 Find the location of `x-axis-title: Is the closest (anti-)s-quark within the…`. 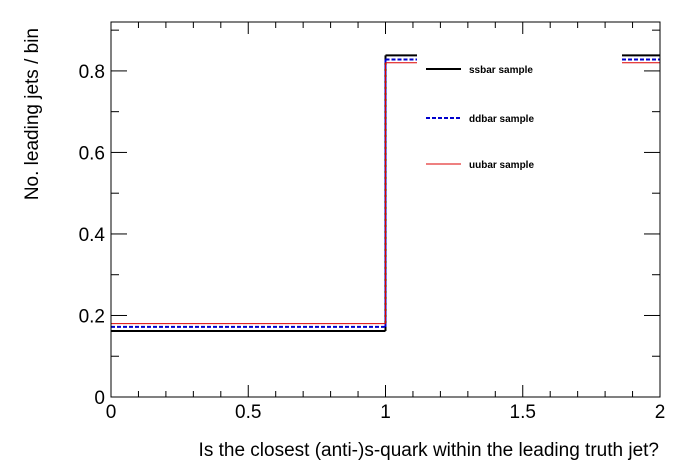

x-axis-title: Is the closest (anti-)s-quark within the… is located at coordinates (429, 450).